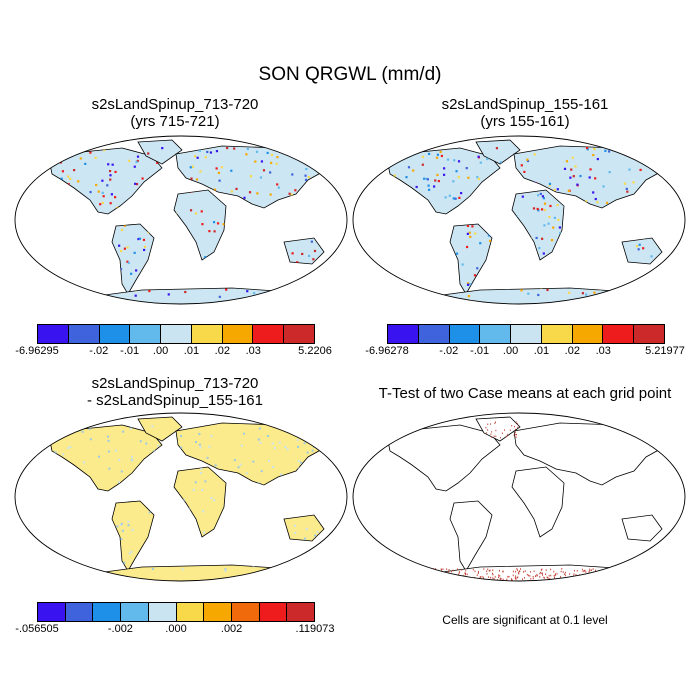 This screenshot has height=700, width=700. Describe the element at coordinates (525, 104) in the screenshot. I see `panel2-title-line1: s2sLandSpinup_155-161` at that location.